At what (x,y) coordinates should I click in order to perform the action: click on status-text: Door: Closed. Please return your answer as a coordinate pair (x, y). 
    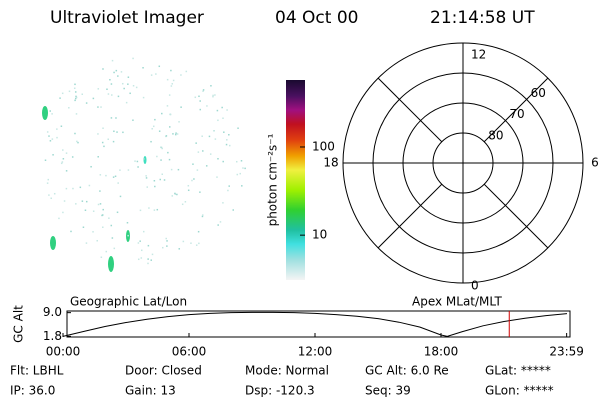
    Looking at the image, I should click on (163, 371).